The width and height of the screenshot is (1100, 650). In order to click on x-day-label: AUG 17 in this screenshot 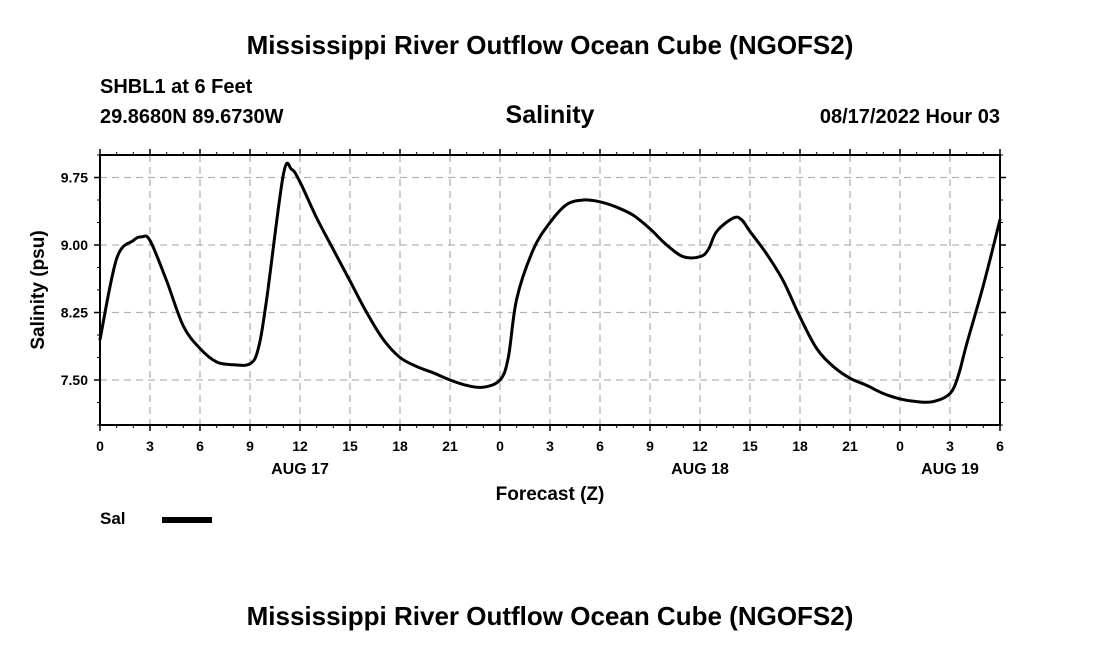, I will do `click(300, 469)`.